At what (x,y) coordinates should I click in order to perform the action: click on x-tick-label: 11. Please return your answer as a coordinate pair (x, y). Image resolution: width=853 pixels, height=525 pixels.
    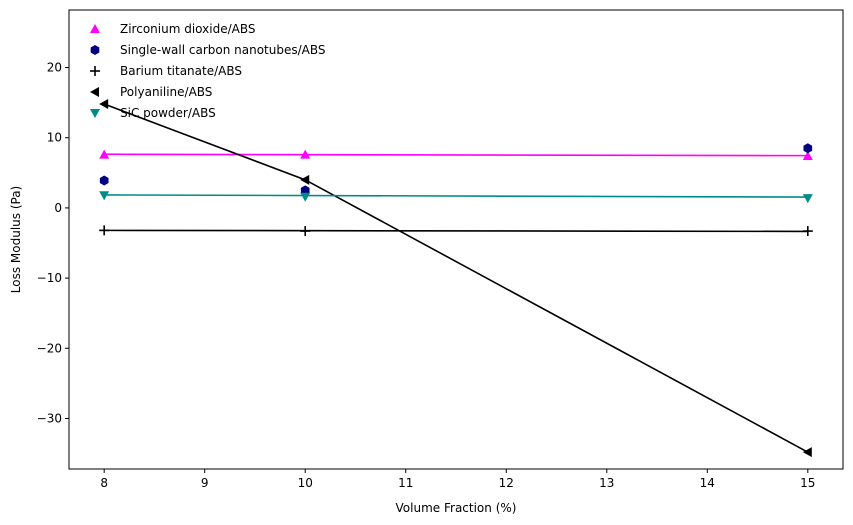
    Looking at the image, I should click on (405, 483).